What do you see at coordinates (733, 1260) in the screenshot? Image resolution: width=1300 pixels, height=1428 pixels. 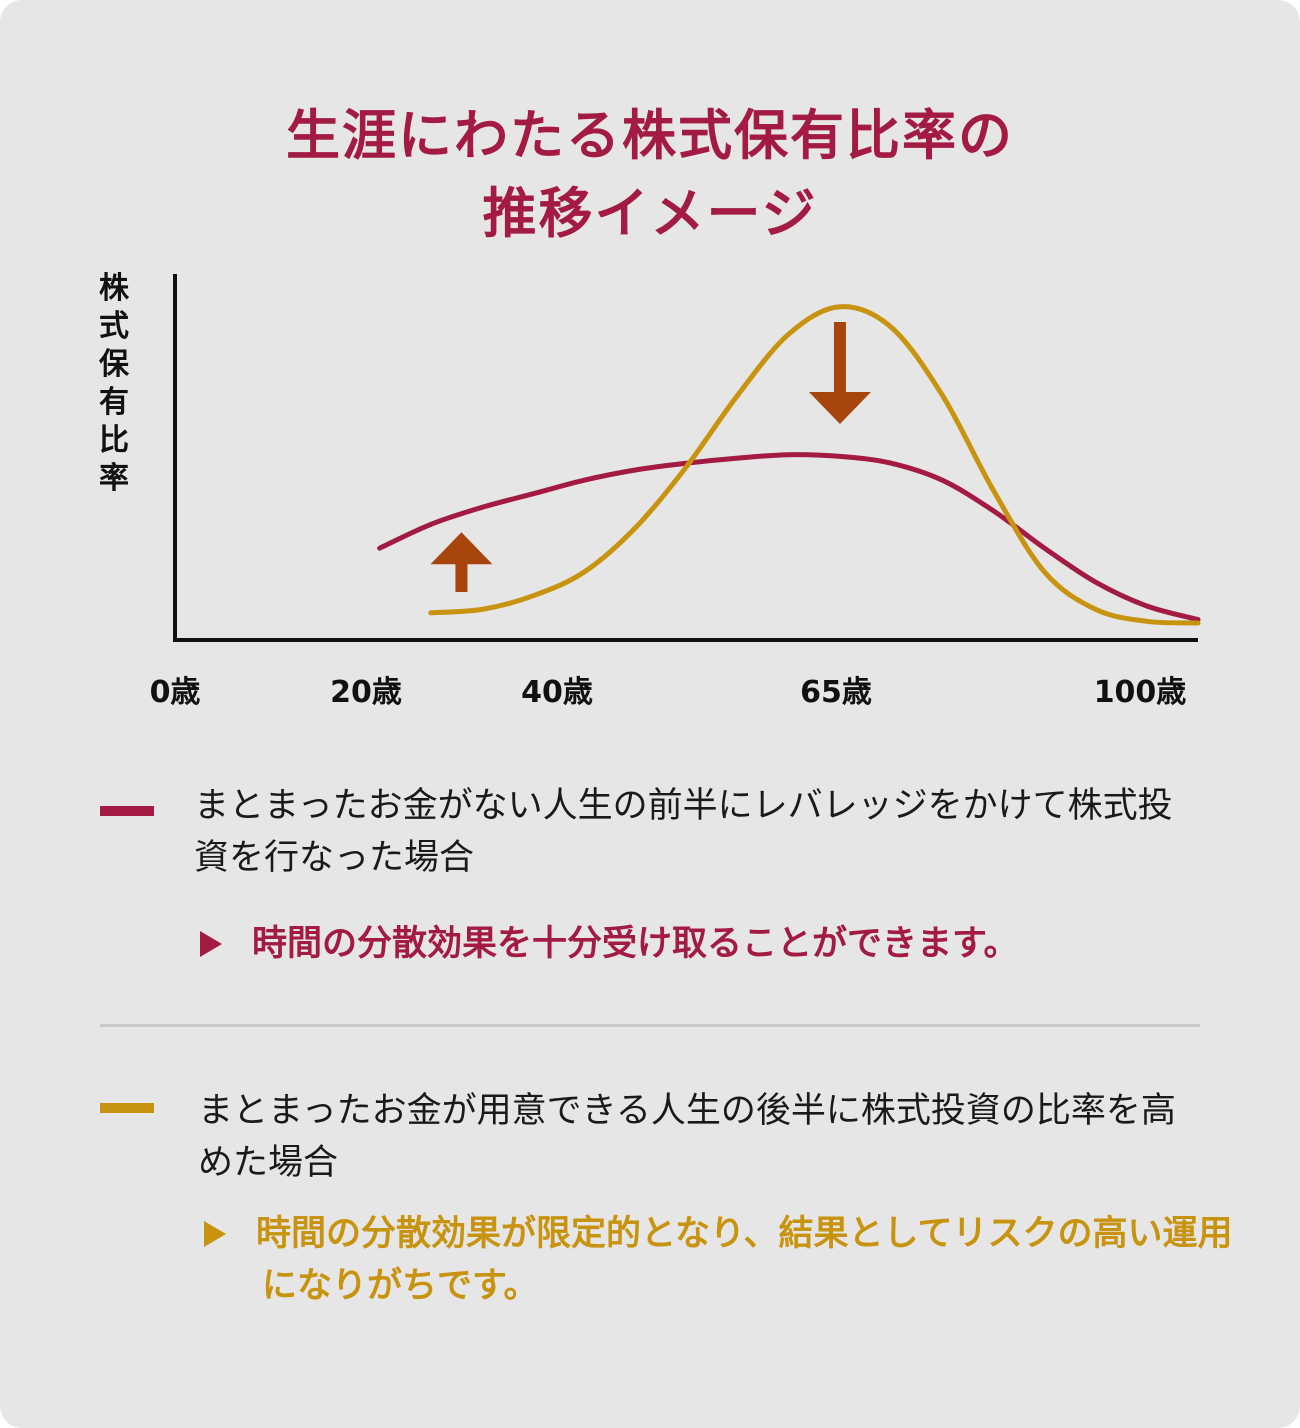 I see `legend-note-late: 時間の分散効果が限定的となり、結果としてリスクの高い運用になりがちです。` at bounding box center [733, 1260].